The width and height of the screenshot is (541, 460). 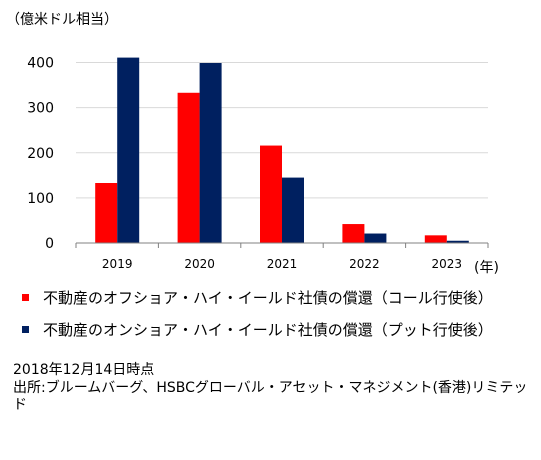 What do you see at coordinates (282, 264) in the screenshot?
I see `x-tick-label: 2021` at bounding box center [282, 264].